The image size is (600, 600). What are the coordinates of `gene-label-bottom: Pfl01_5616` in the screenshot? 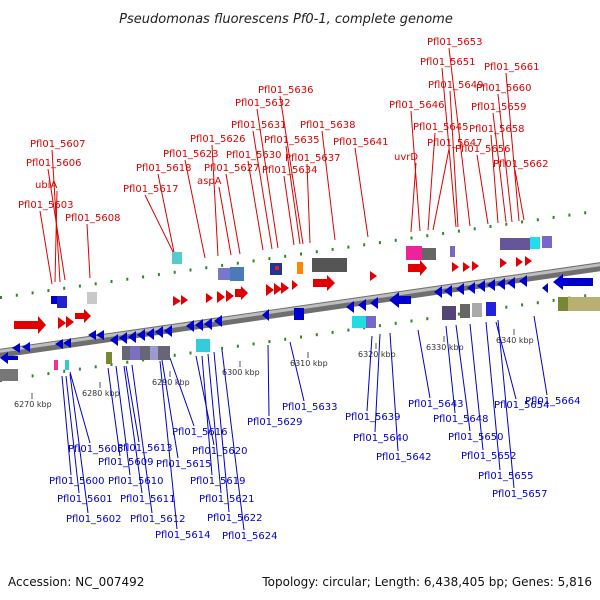 It's located at (200, 432).